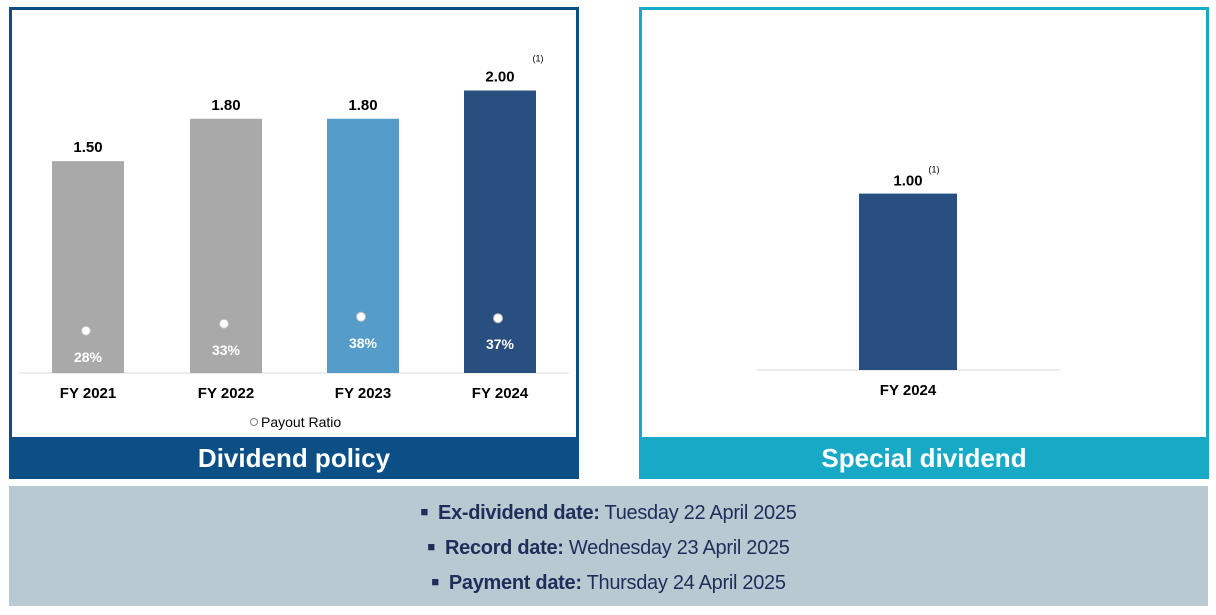 The height and width of the screenshot is (615, 1216). I want to click on payout-ratio-legend-label: Payout Ratio, so click(301, 422).